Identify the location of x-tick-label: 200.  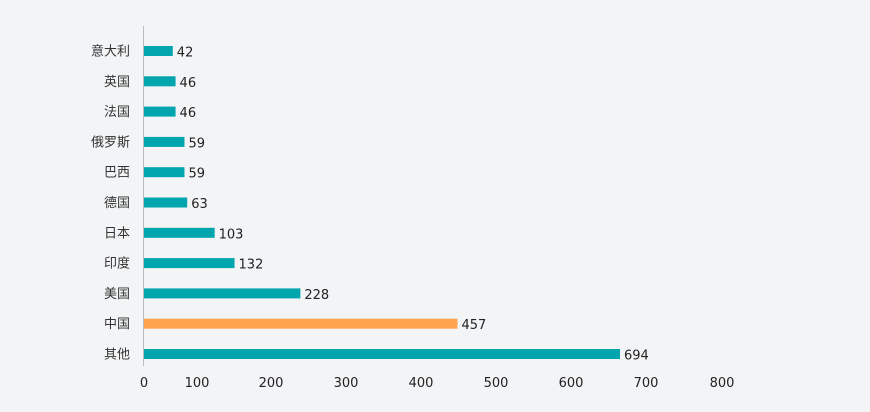
(271, 383).